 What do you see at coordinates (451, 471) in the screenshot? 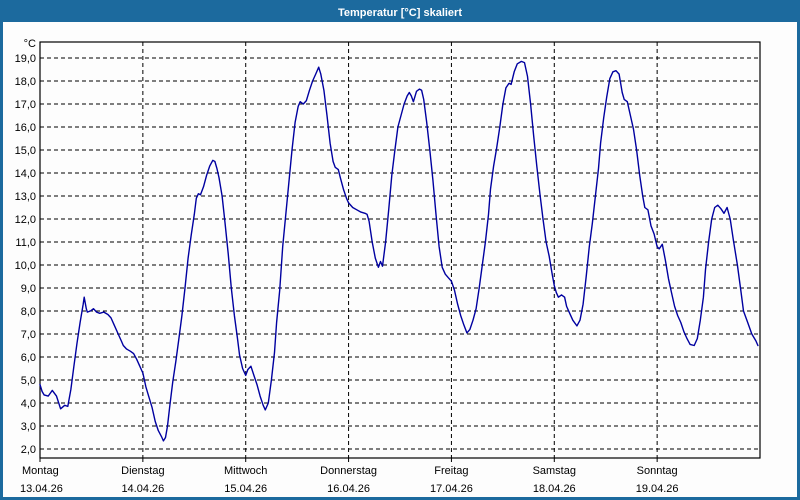
I see `x-axis-day-label: Freitag` at bounding box center [451, 471].